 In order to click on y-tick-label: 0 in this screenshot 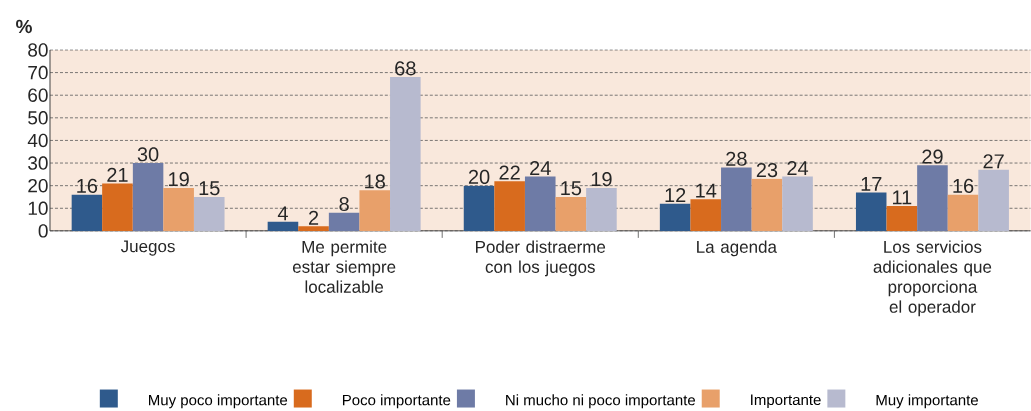, I will do `click(43, 231)`.